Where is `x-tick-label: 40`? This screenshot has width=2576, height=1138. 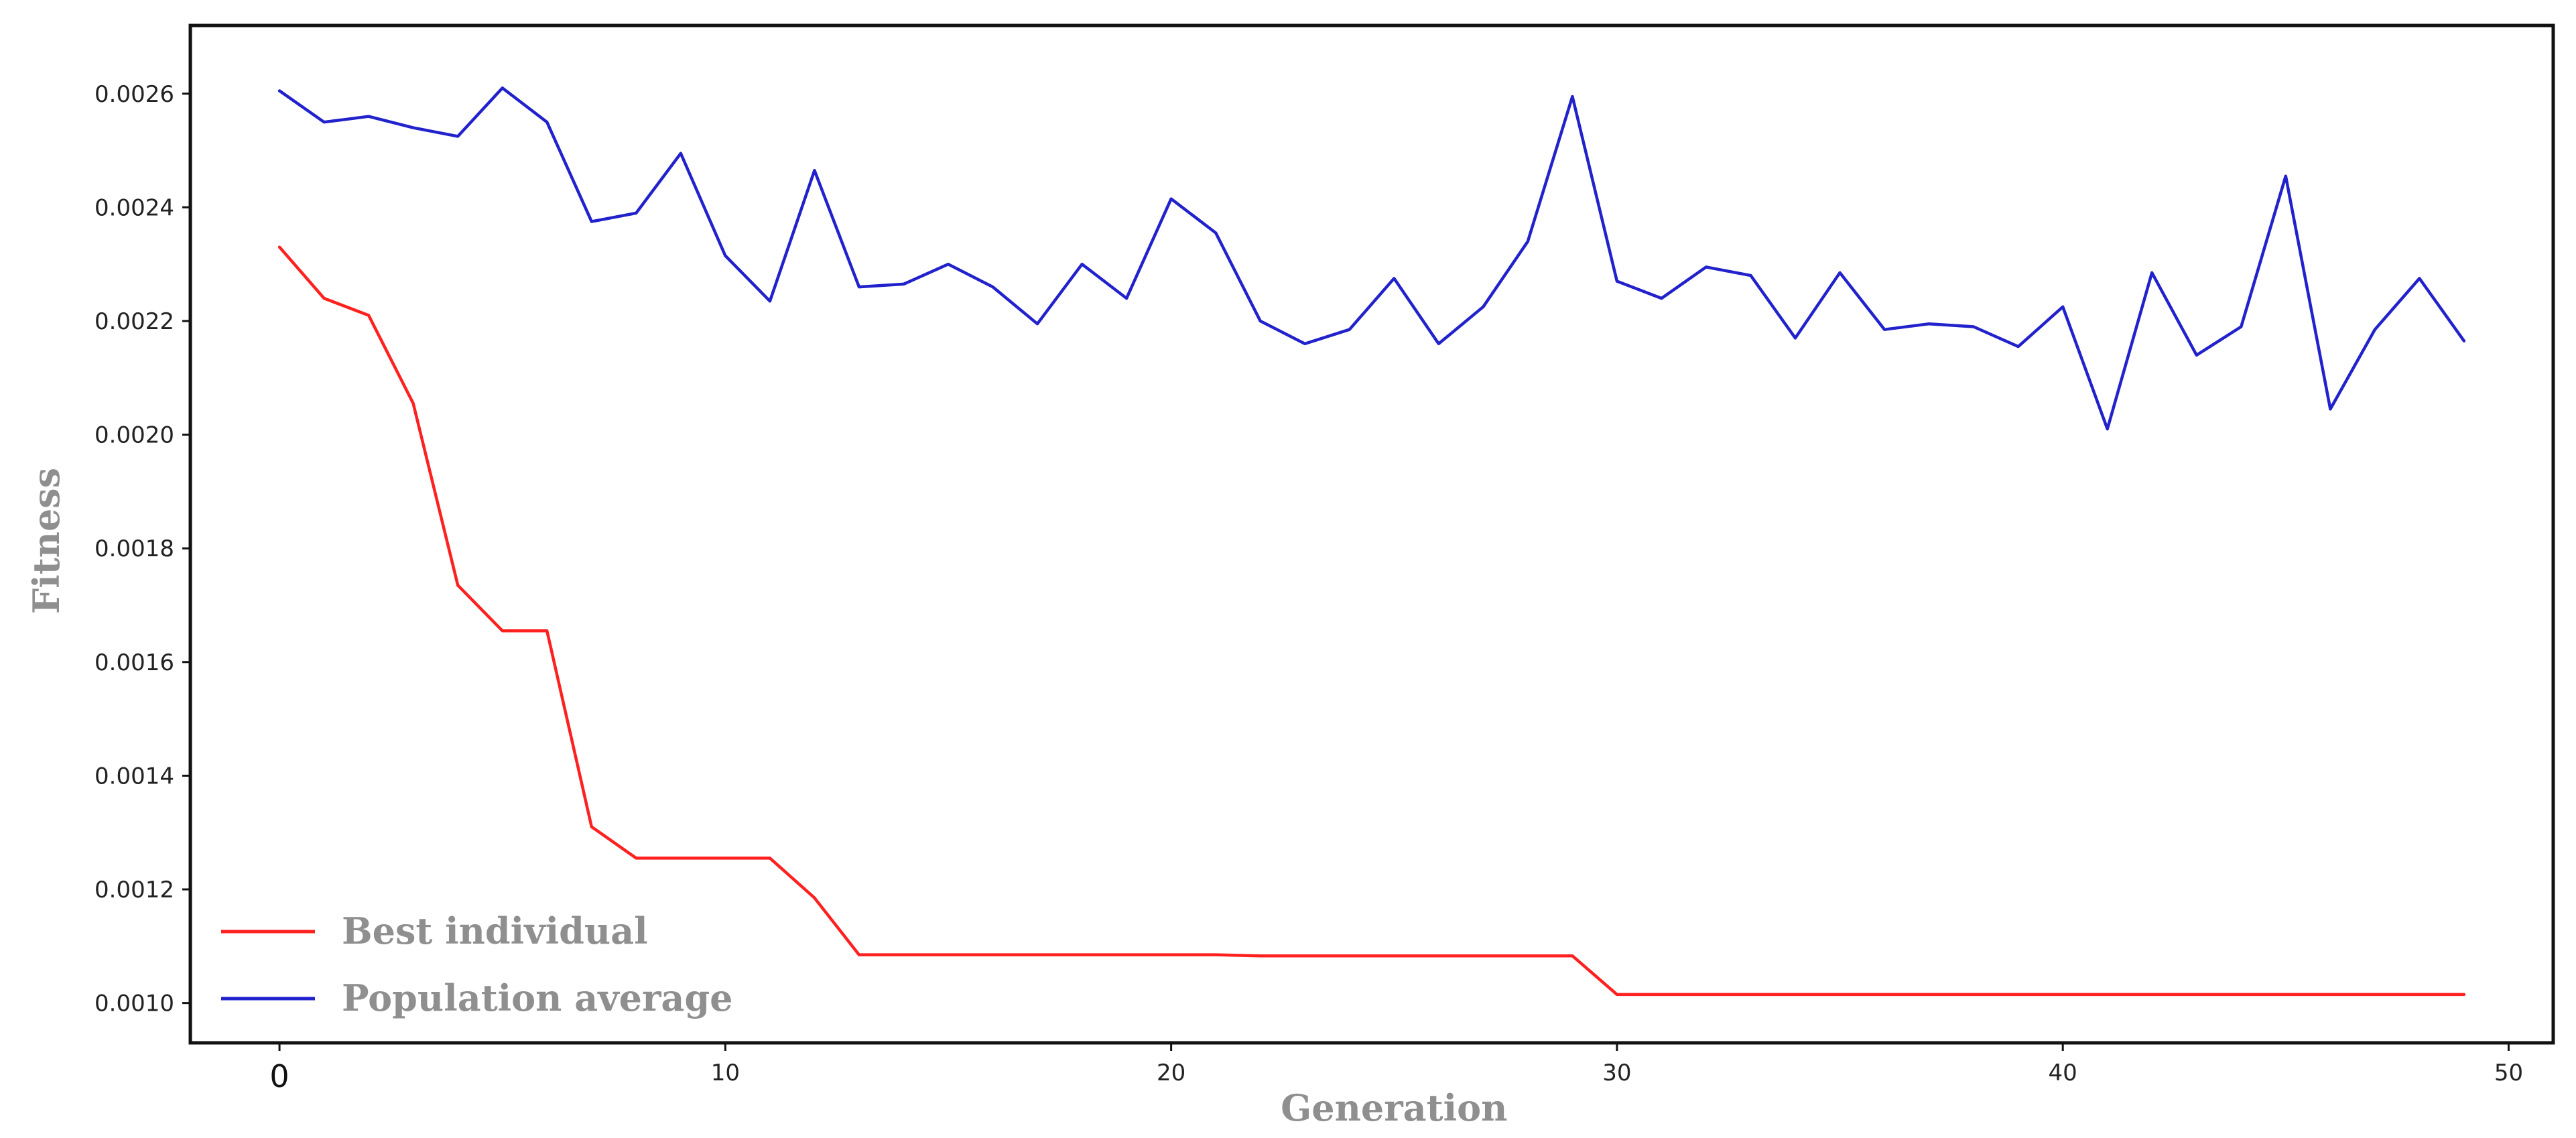
x-tick-label: 40 is located at coordinates (2063, 1073).